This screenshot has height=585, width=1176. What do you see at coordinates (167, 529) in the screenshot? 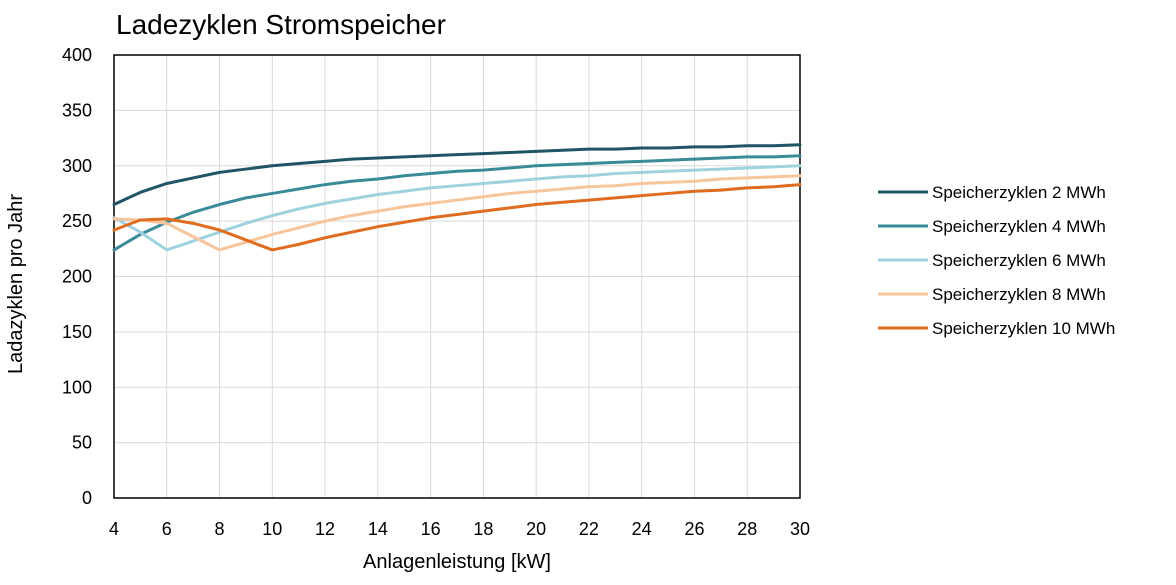
I see `x-tick-label: 6` at bounding box center [167, 529].